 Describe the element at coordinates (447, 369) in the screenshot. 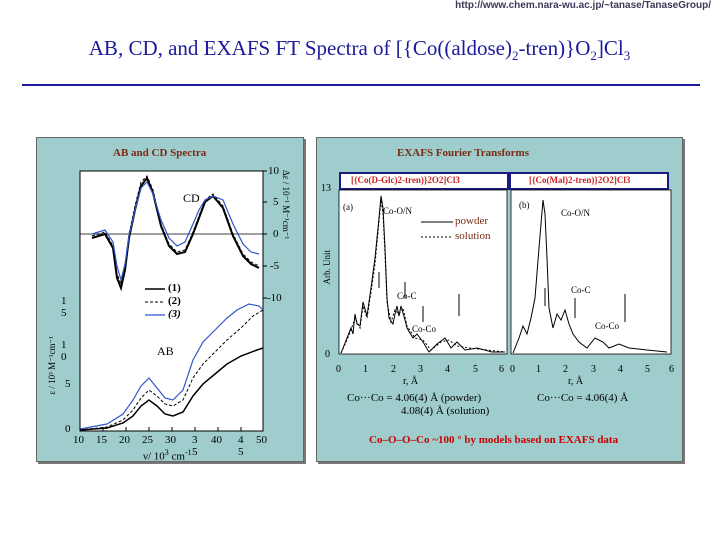

I see `x-tick-a: 4` at that location.